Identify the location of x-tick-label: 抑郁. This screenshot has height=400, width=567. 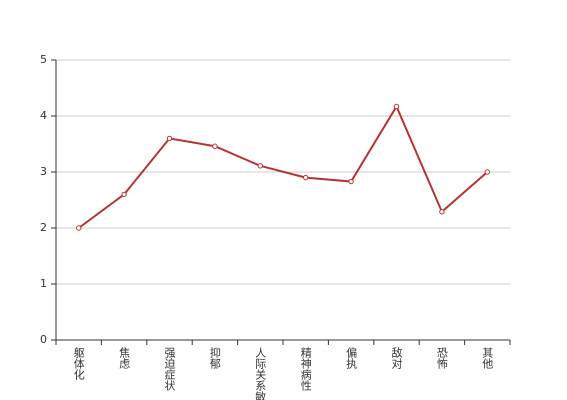
(214, 357).